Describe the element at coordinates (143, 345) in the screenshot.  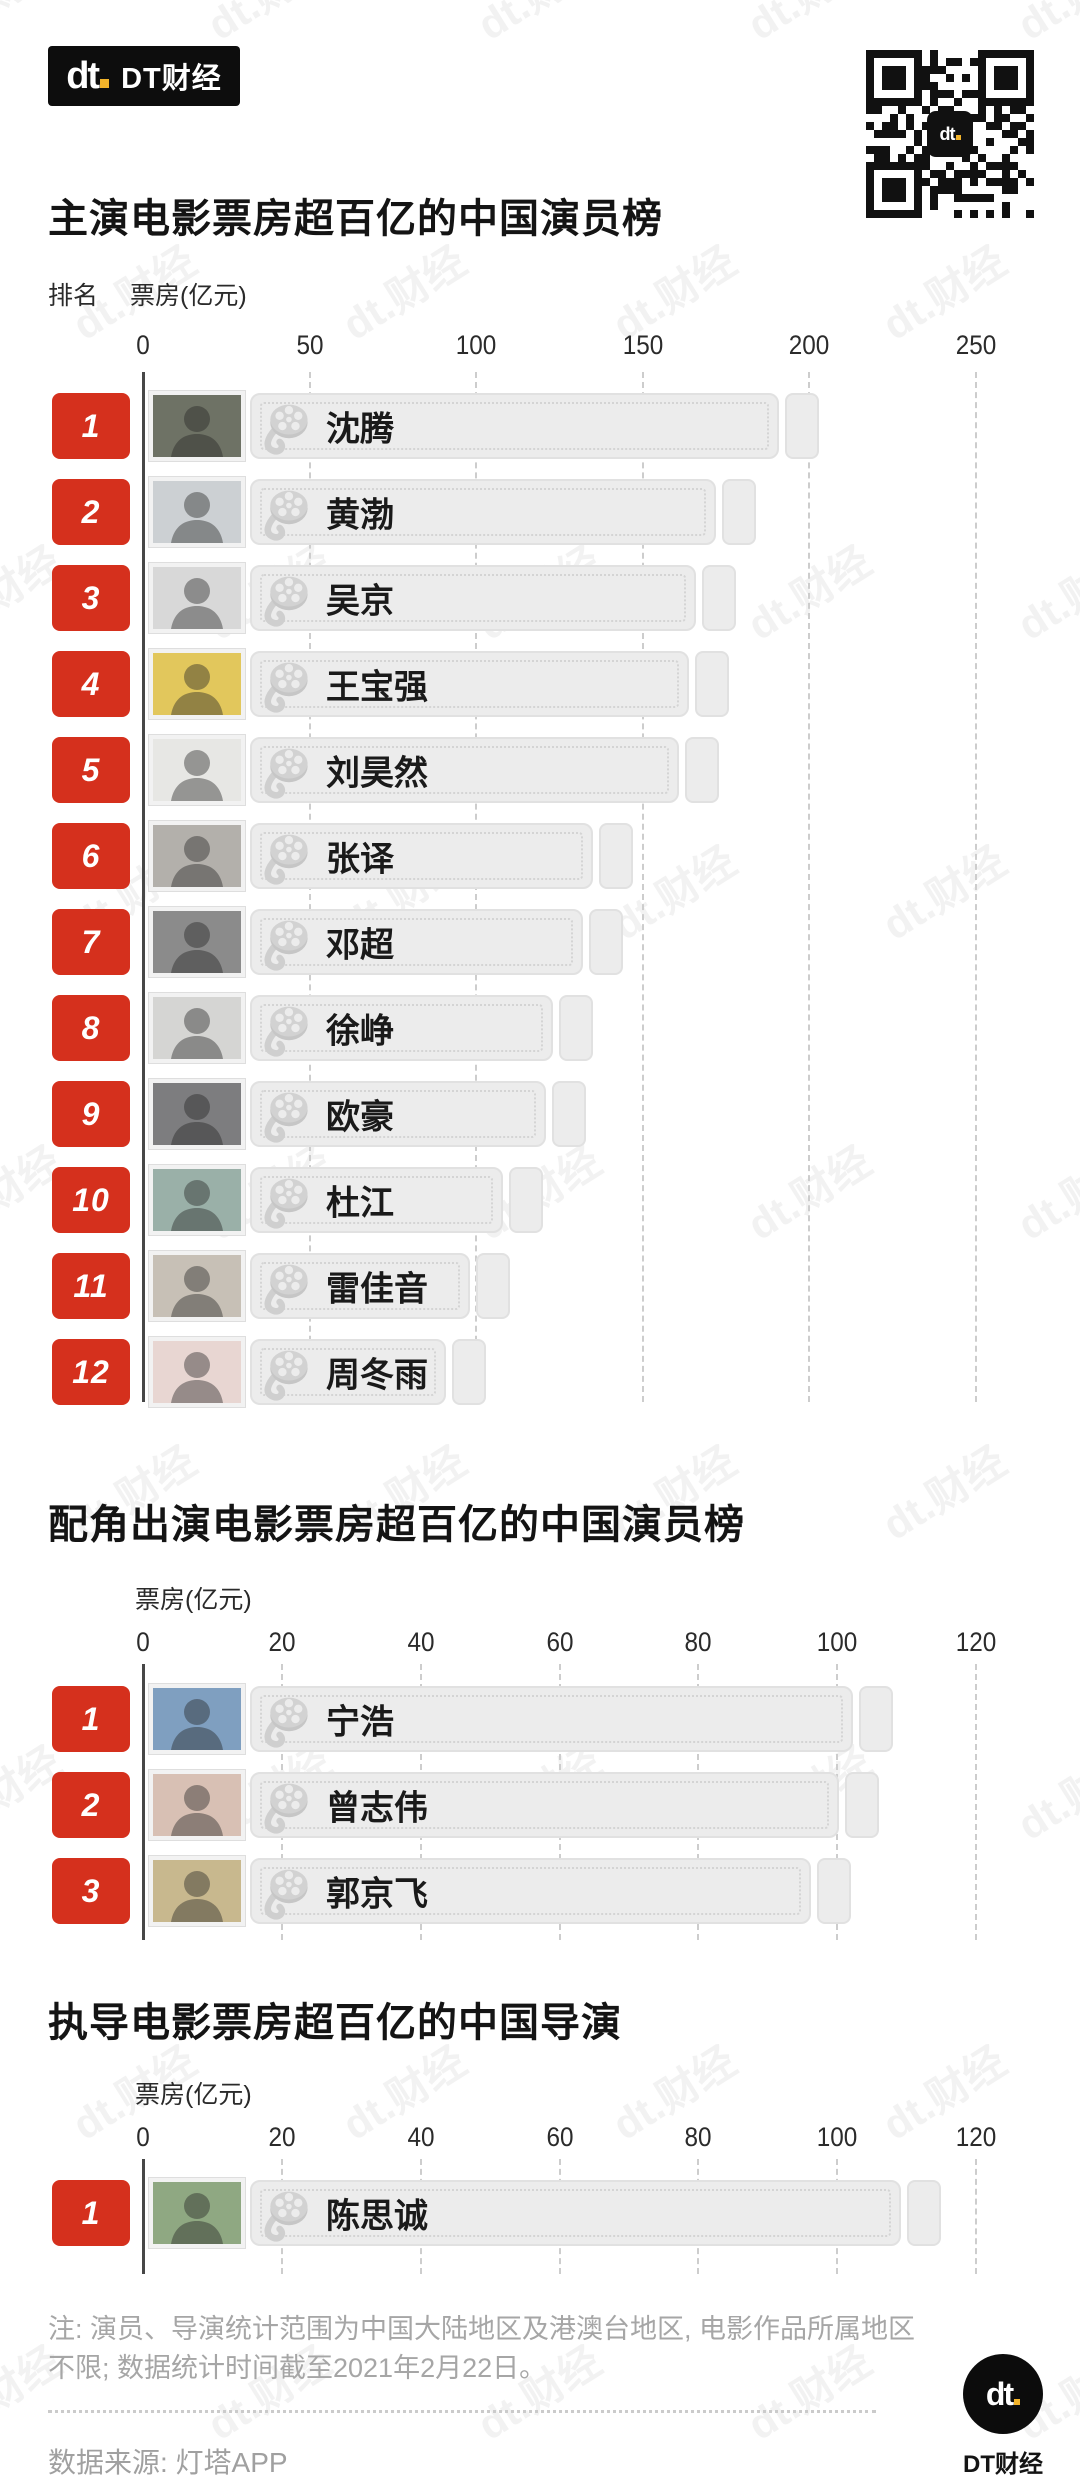
I see `axis-tick-label: 0` at that location.